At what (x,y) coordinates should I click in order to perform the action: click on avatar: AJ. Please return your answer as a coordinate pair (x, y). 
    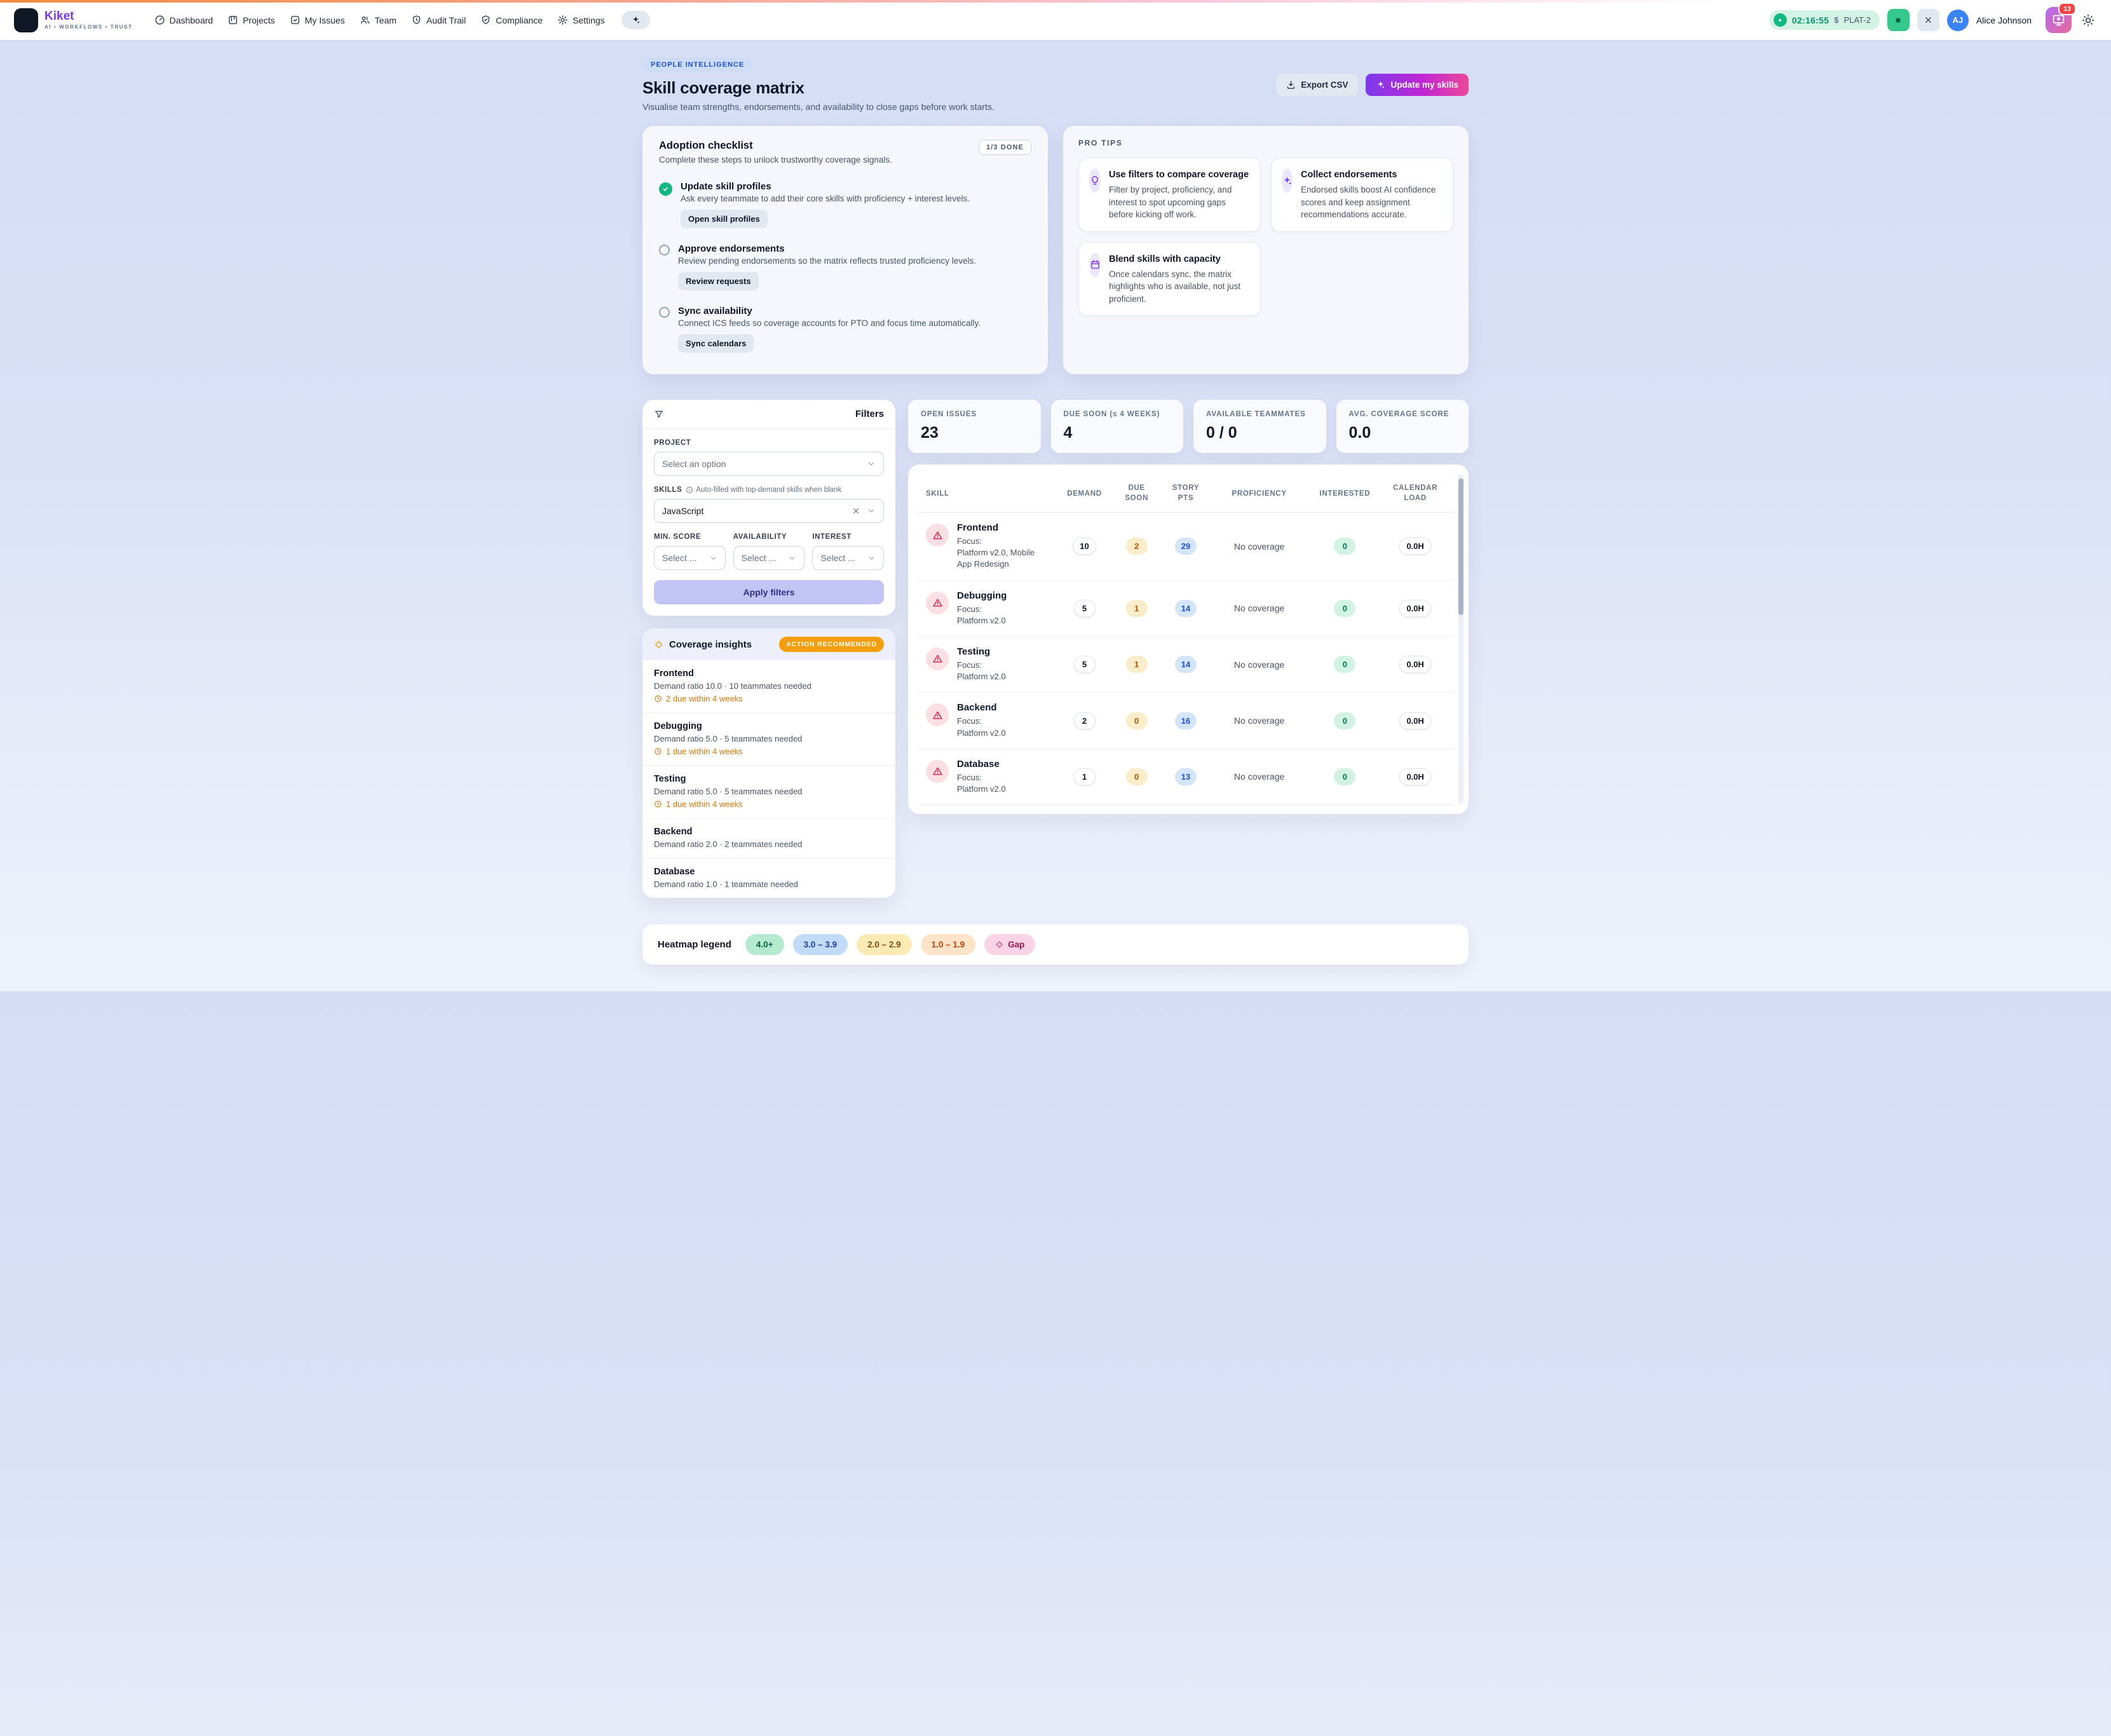
    Looking at the image, I should click on (1958, 20).